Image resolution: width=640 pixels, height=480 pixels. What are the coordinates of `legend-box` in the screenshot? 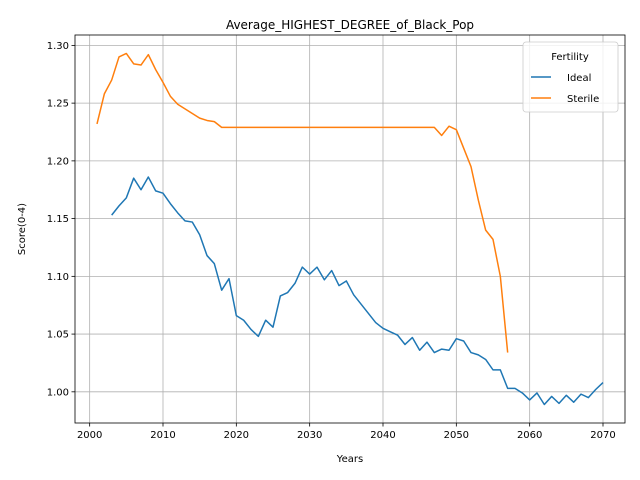 It's located at (570, 77).